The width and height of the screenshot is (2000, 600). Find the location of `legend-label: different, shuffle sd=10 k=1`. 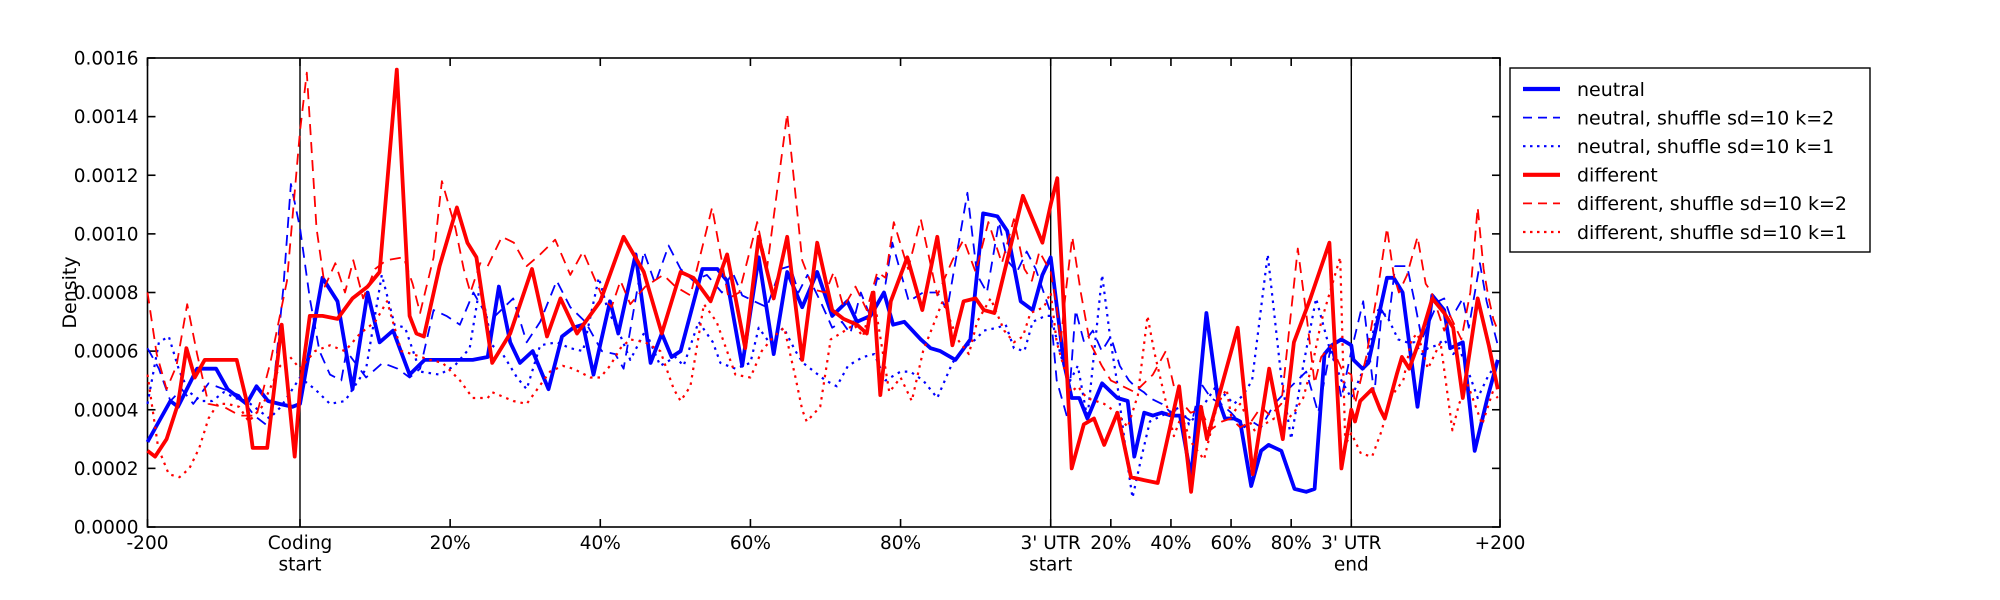

legend-label: different, shuffle sd=10 k=1 is located at coordinates (1712, 233).